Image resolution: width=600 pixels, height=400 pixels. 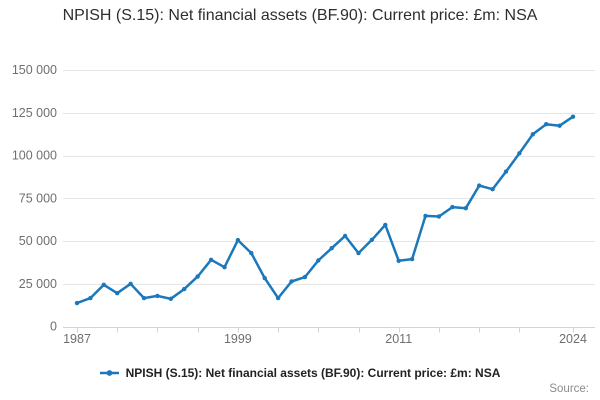 What do you see at coordinates (38, 241) in the screenshot?
I see `y-axis-label: 50 000` at bounding box center [38, 241].